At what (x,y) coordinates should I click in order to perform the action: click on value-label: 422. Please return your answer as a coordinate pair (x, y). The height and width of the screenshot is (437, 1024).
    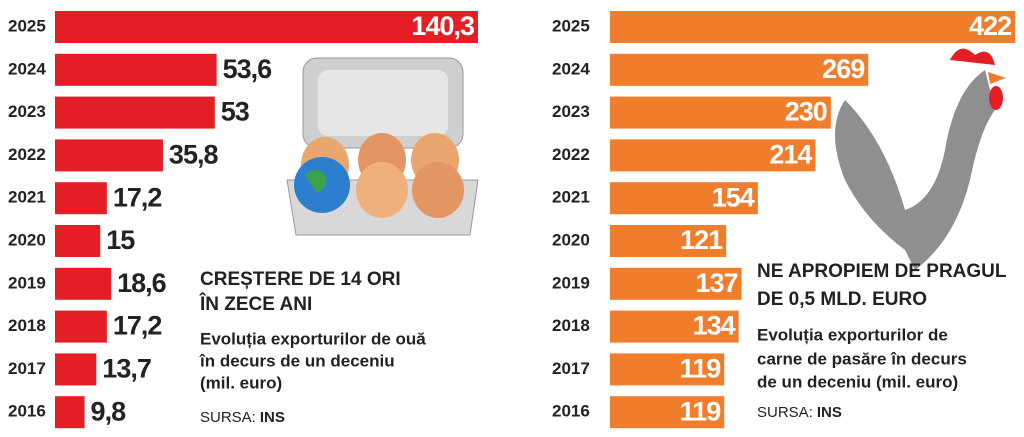
    Looking at the image, I should click on (990, 26).